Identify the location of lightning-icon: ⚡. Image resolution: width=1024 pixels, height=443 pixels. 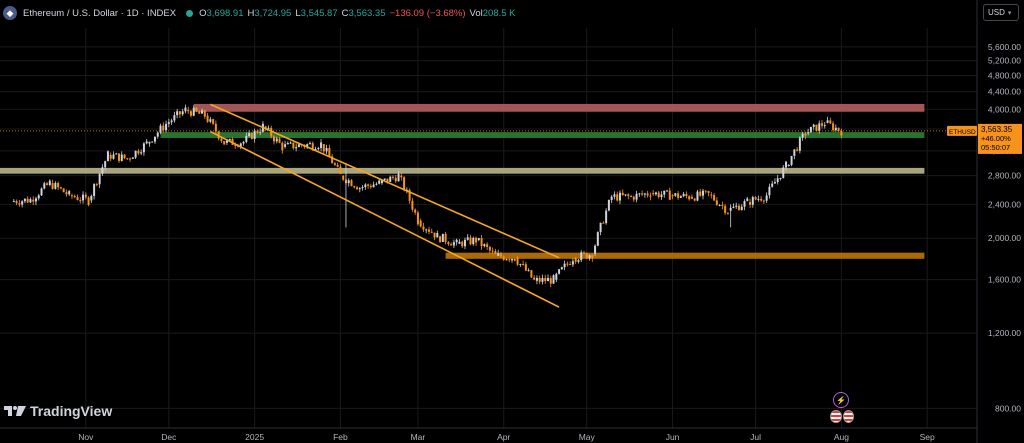
(841, 400).